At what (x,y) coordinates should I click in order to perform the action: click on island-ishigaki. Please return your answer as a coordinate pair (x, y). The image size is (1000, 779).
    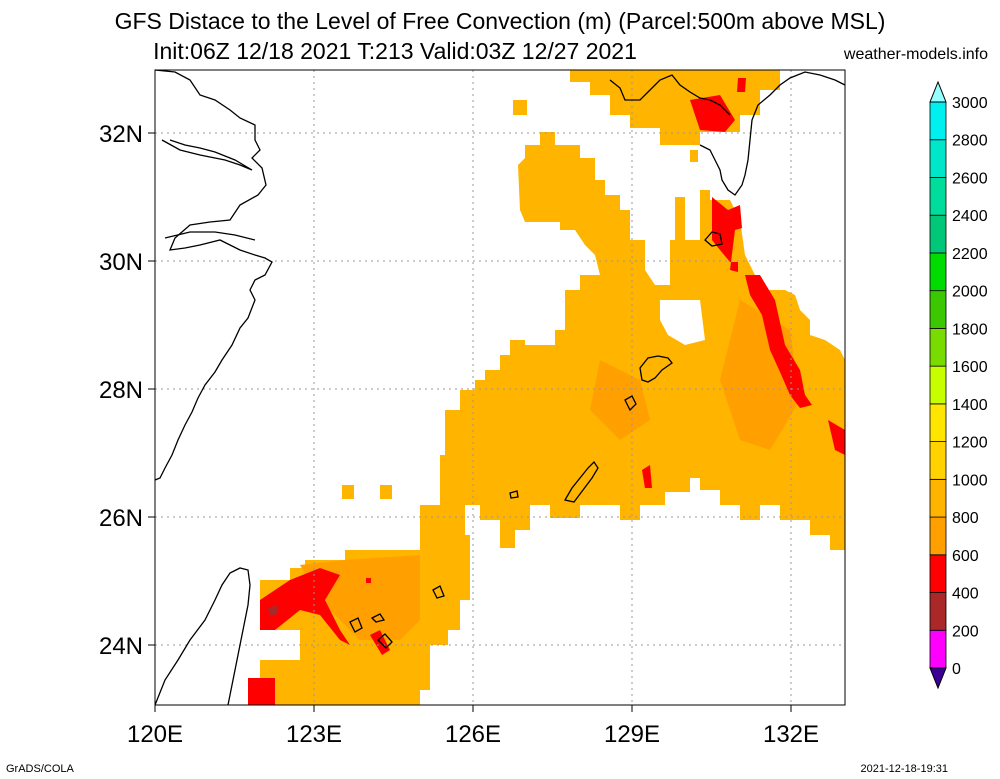
    Looking at the image, I should click on (356, 625).